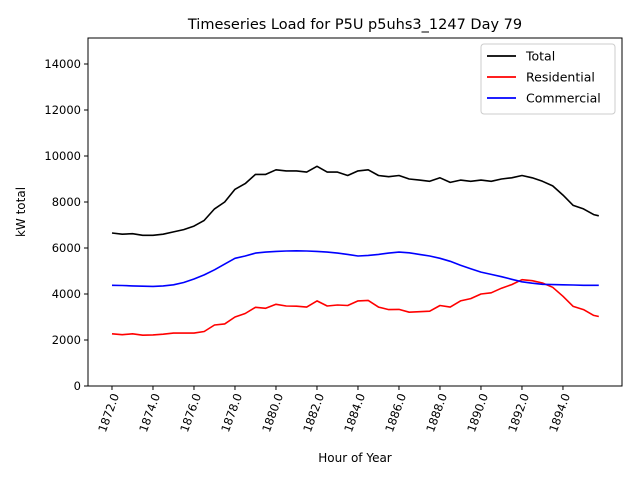 This screenshot has height=484, width=640. Describe the element at coordinates (355, 458) in the screenshot. I see `x-axis-label: Hour of Year` at that location.